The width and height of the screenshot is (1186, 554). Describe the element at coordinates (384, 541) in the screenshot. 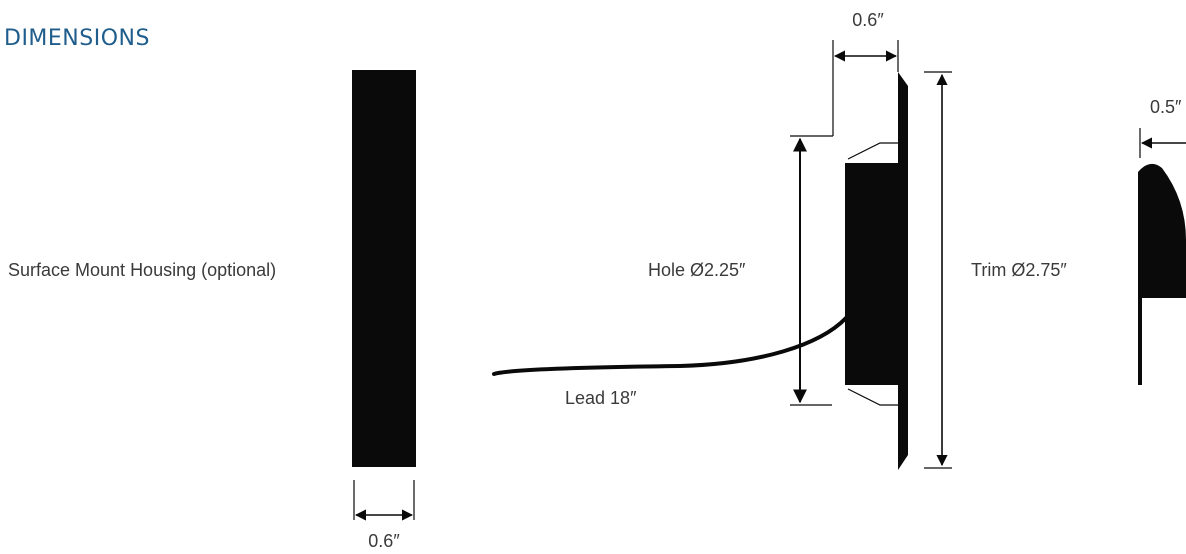

I see `housing-width-label: 0.6″` at that location.